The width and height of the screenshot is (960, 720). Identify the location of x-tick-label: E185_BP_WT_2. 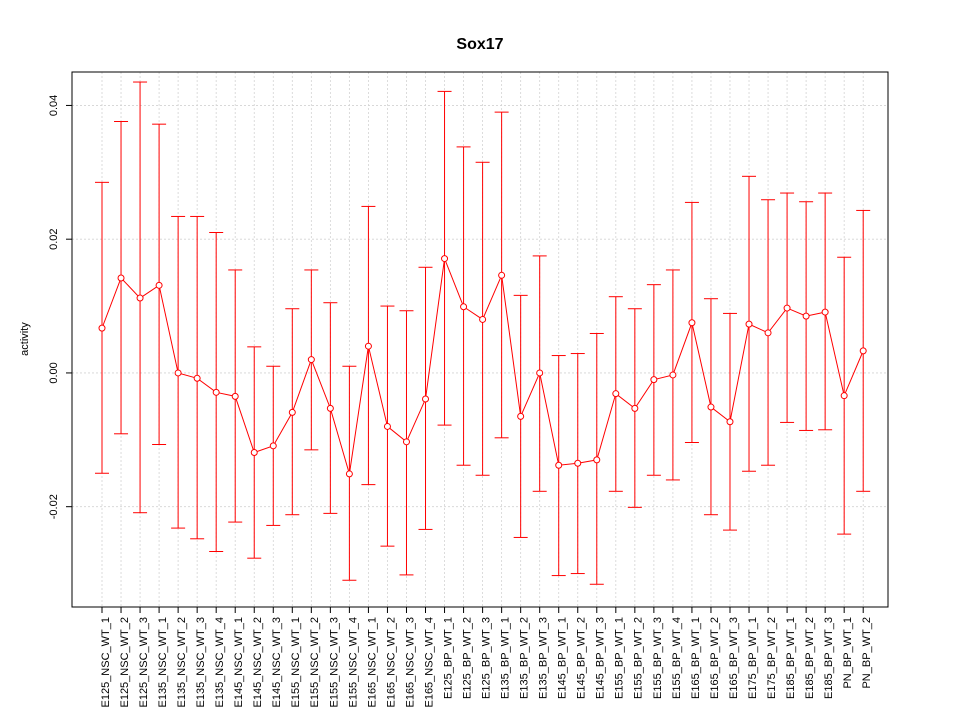
(810, 658).